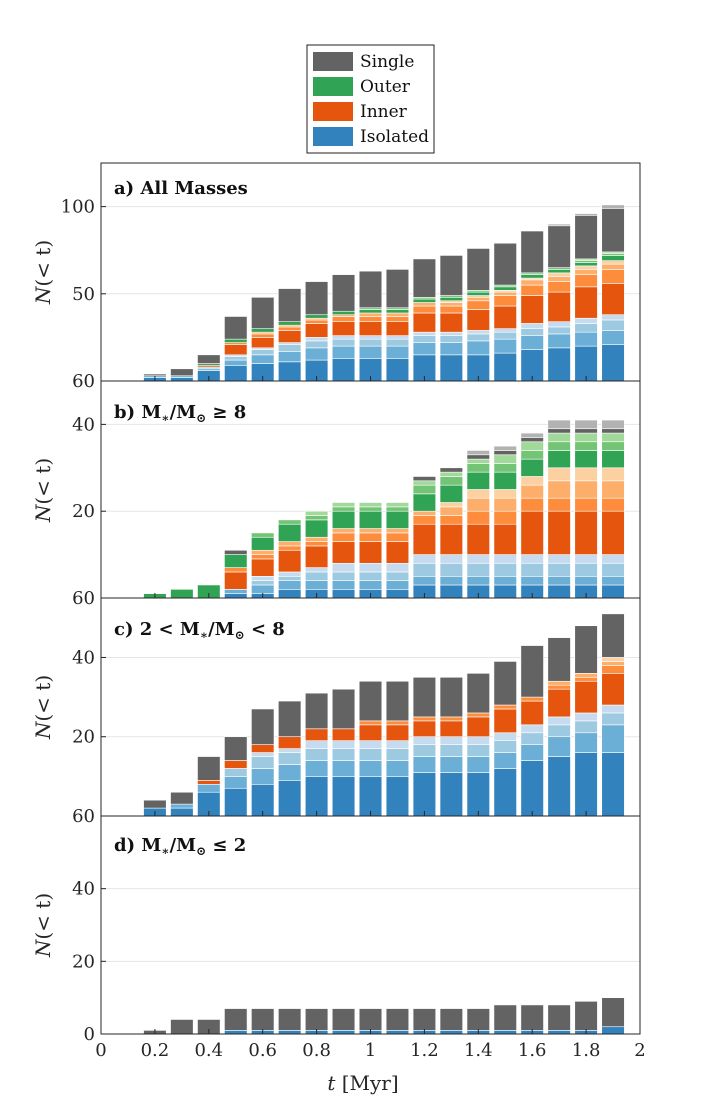 The width and height of the screenshot is (718, 1105). What do you see at coordinates (137, 412) in the screenshot?
I see `title-b-prefix: b) M` at bounding box center [137, 412].